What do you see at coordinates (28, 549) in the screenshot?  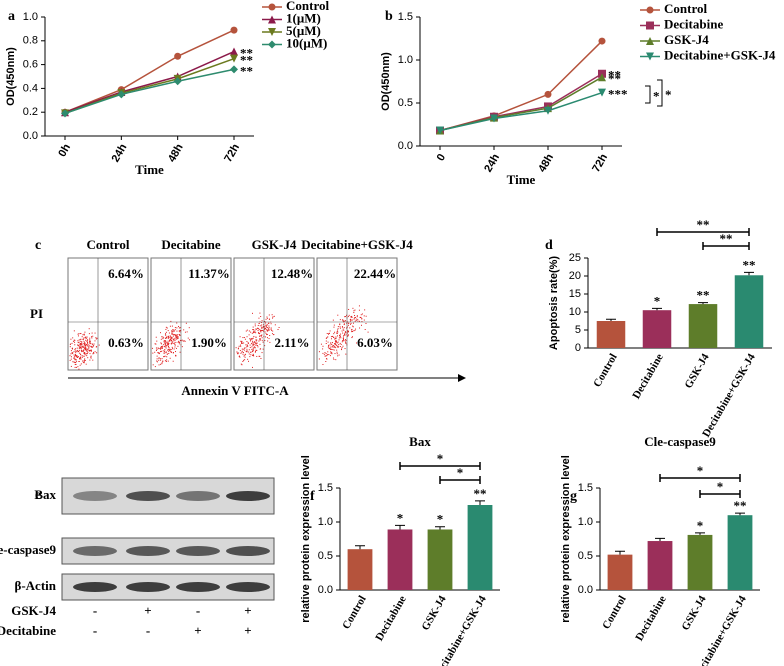 I see `band-label: Cle-caspase9` at bounding box center [28, 549].